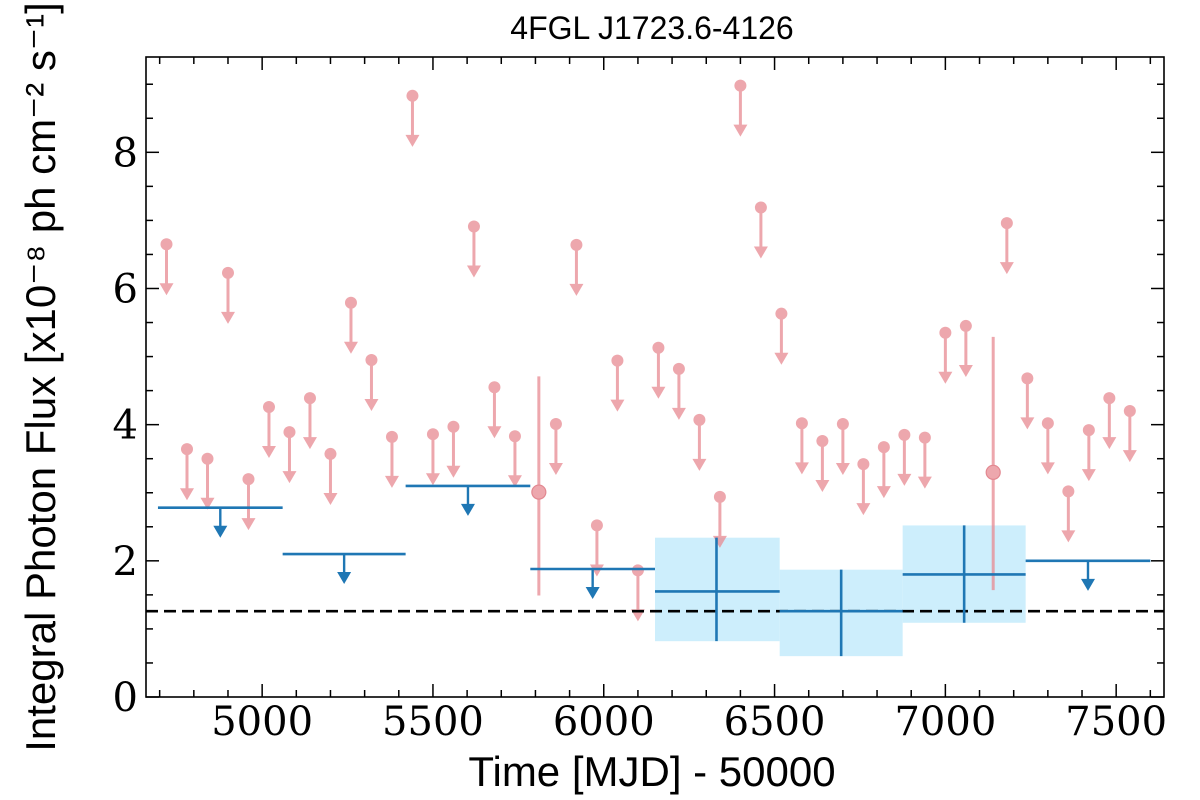  I want to click on chart-title: 4FGL J1723.6-4126, so click(651, 28).